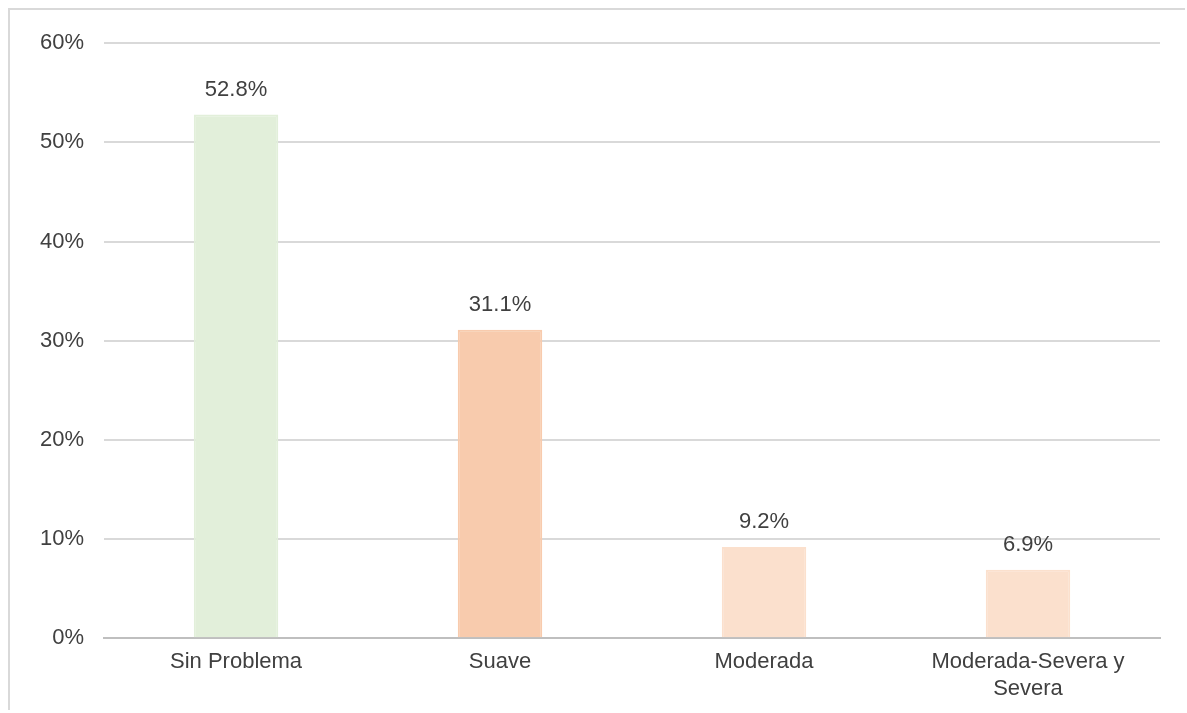 This screenshot has width=1187, height=713. Describe the element at coordinates (62, 141) in the screenshot. I see `y-tick-label: 50%` at that location.